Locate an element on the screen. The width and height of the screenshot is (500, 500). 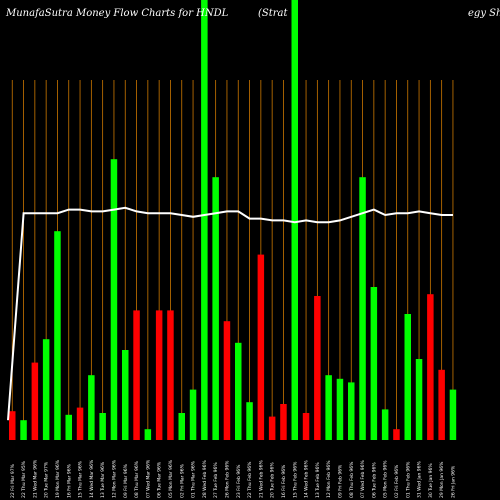
x-tick-label: 16 Fri Mar 96% is located at coordinates (69, 480).